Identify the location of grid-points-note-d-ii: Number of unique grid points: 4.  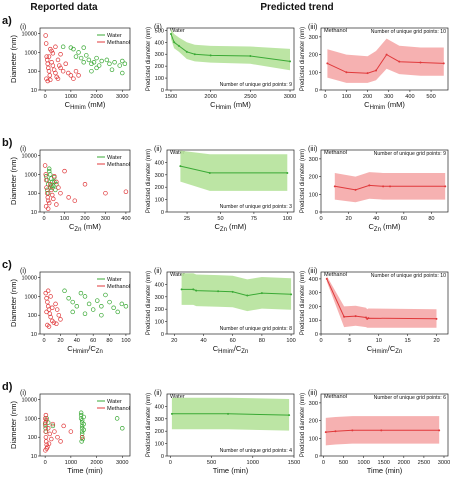
(256, 451).